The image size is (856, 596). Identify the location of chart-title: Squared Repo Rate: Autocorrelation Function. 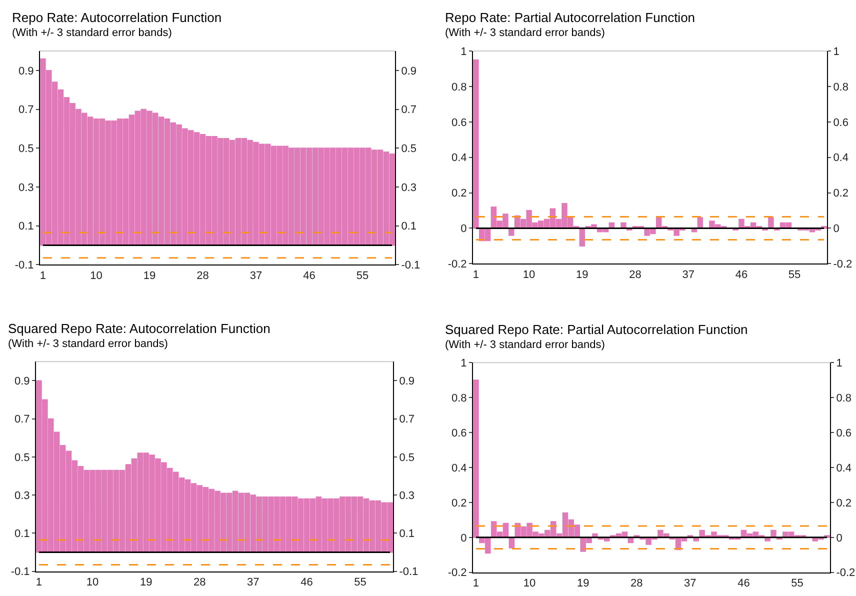
(139, 328).